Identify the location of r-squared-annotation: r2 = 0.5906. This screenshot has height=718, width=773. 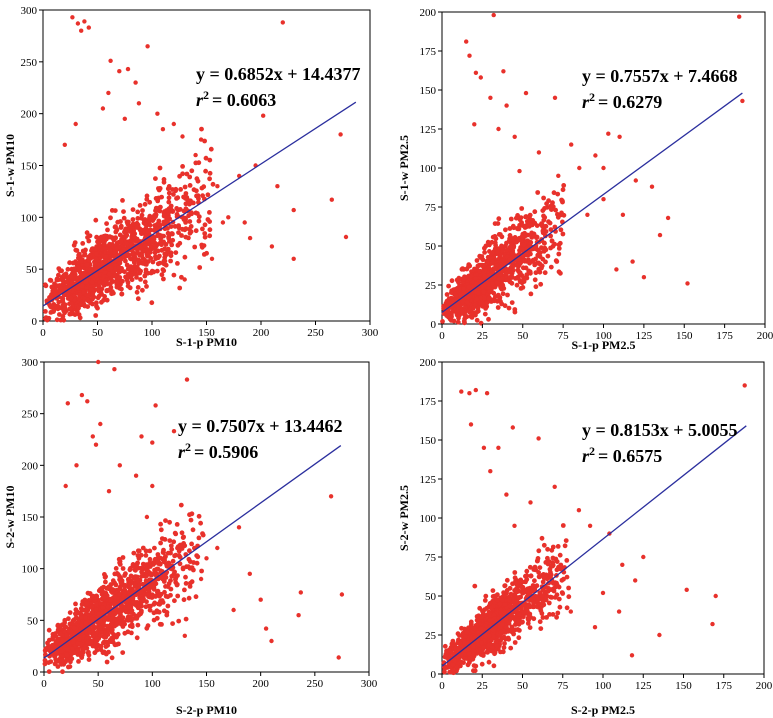
(218, 451).